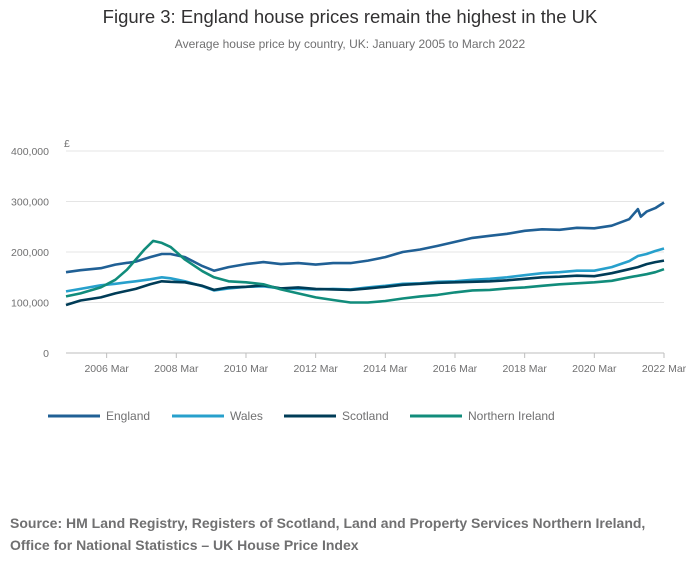 This screenshot has height=574, width=700. What do you see at coordinates (246, 416) in the screenshot?
I see `legend-label-wales: Wales` at bounding box center [246, 416].